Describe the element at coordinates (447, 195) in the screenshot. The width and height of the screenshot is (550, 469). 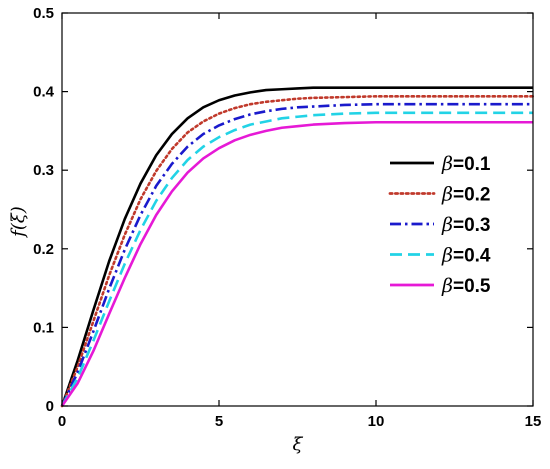
I see `legend-symbol-2: β` at that location.